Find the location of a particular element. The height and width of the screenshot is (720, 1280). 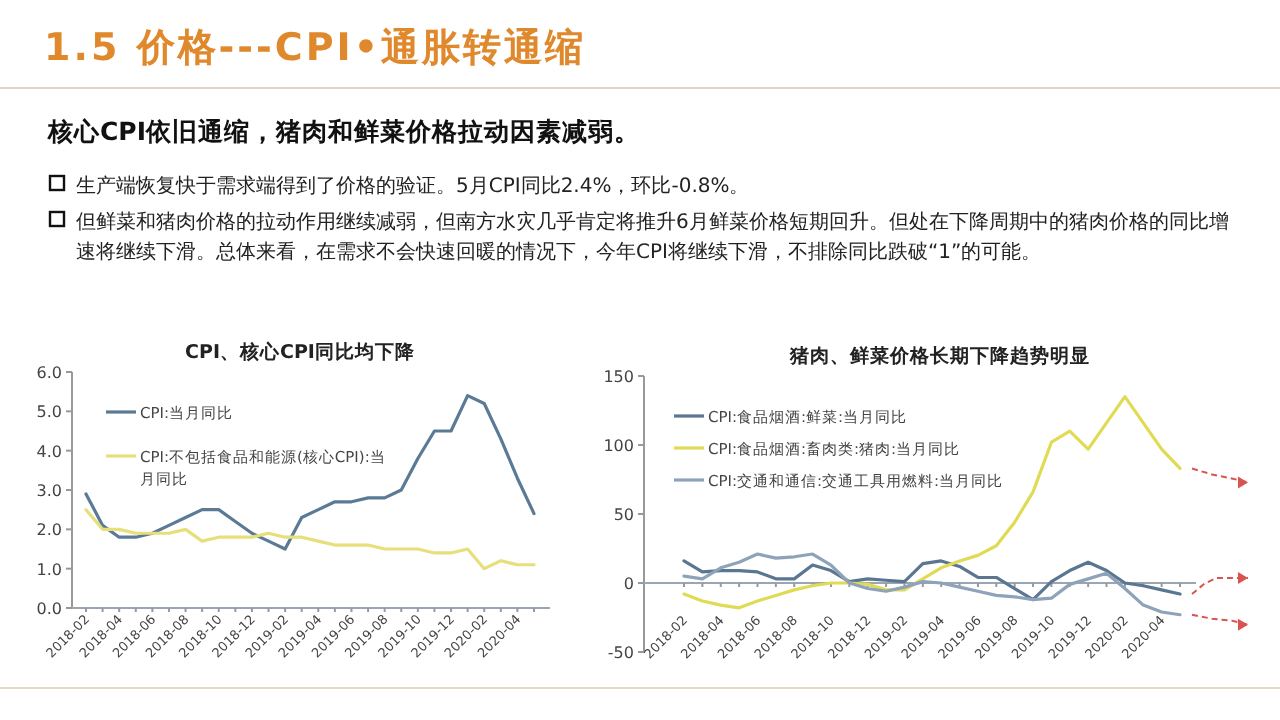

y-tick-label: 3.0 is located at coordinates (49, 491).